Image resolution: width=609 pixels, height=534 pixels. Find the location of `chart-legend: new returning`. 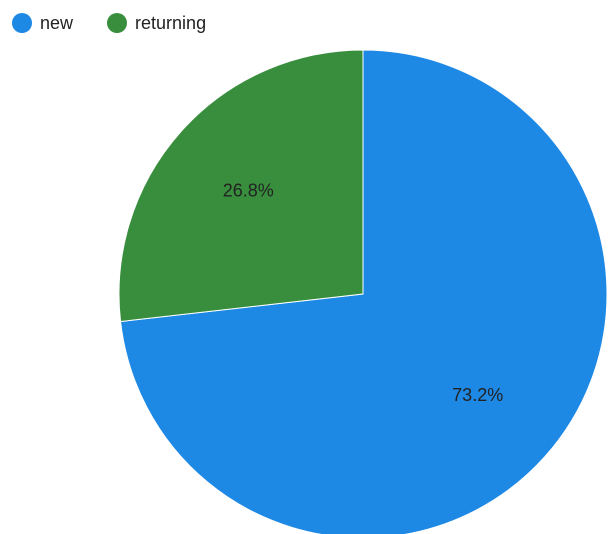

chart-legend: new returning is located at coordinates (109, 23).